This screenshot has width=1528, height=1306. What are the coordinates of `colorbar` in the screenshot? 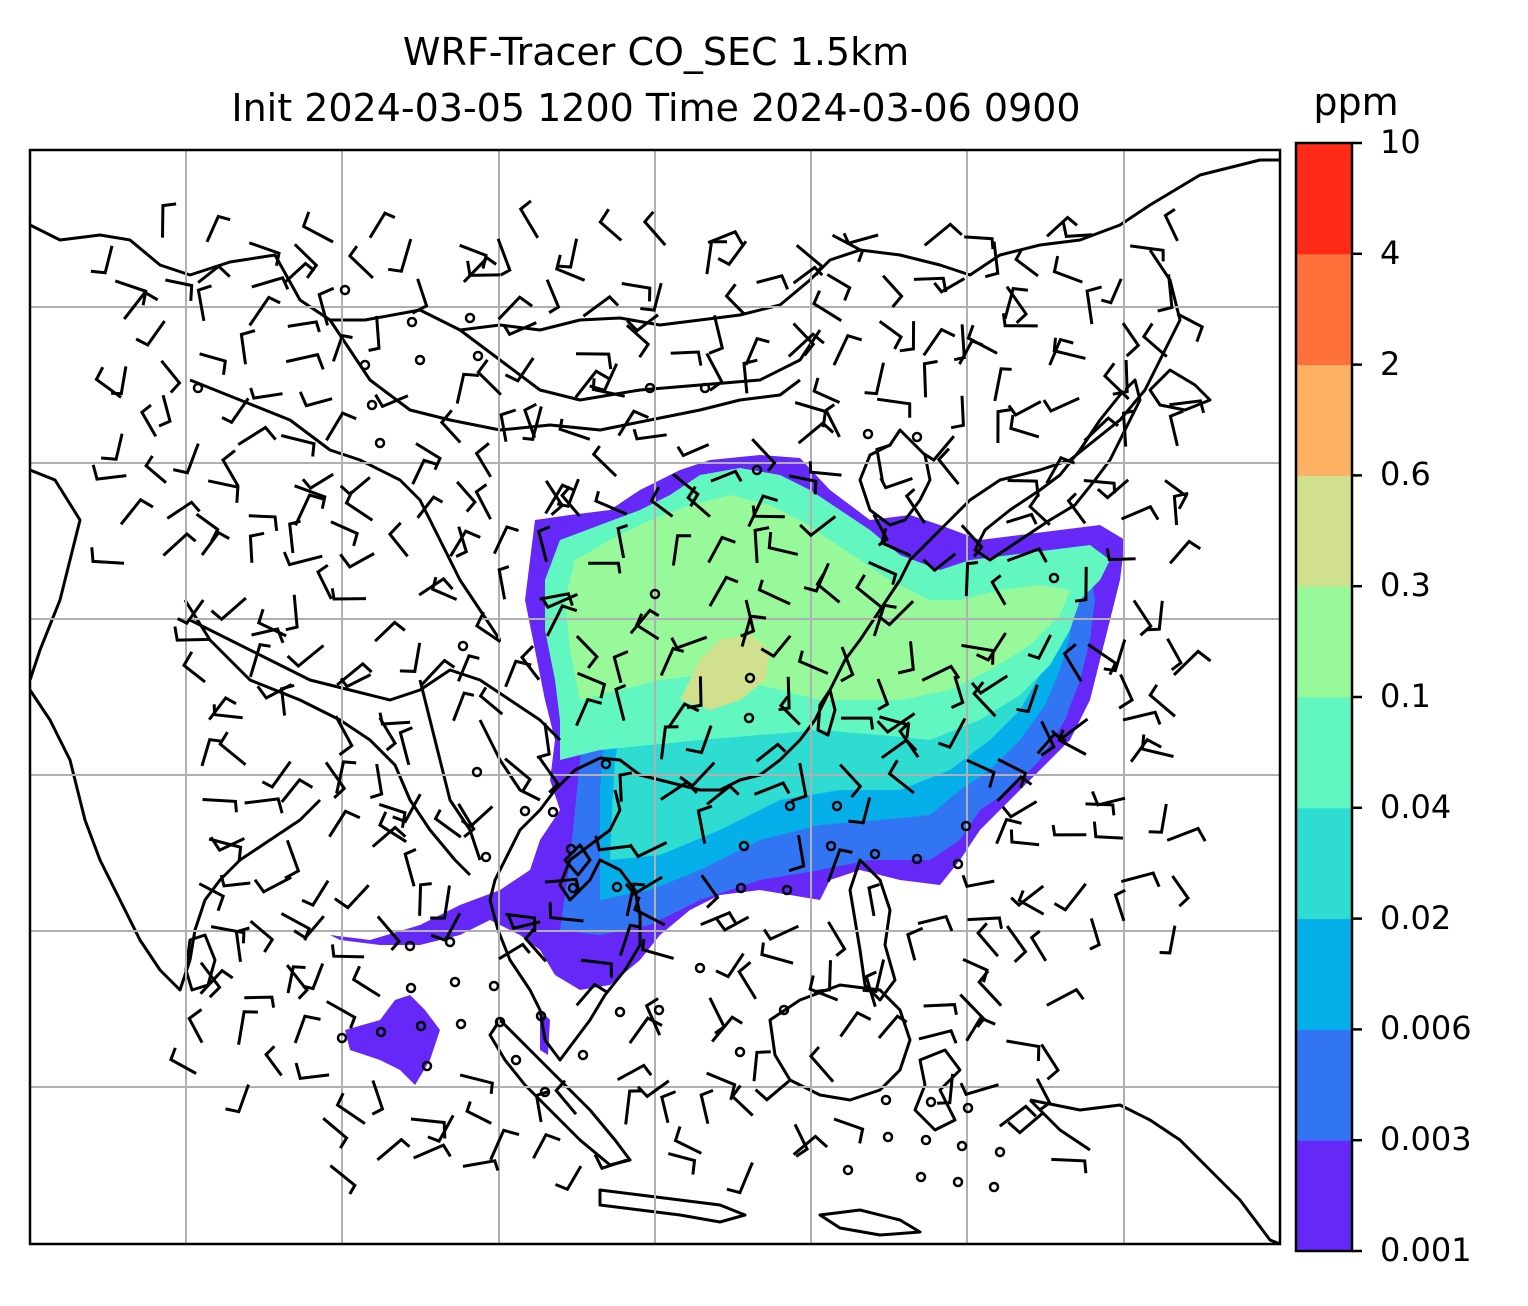 It's located at (1328, 697).